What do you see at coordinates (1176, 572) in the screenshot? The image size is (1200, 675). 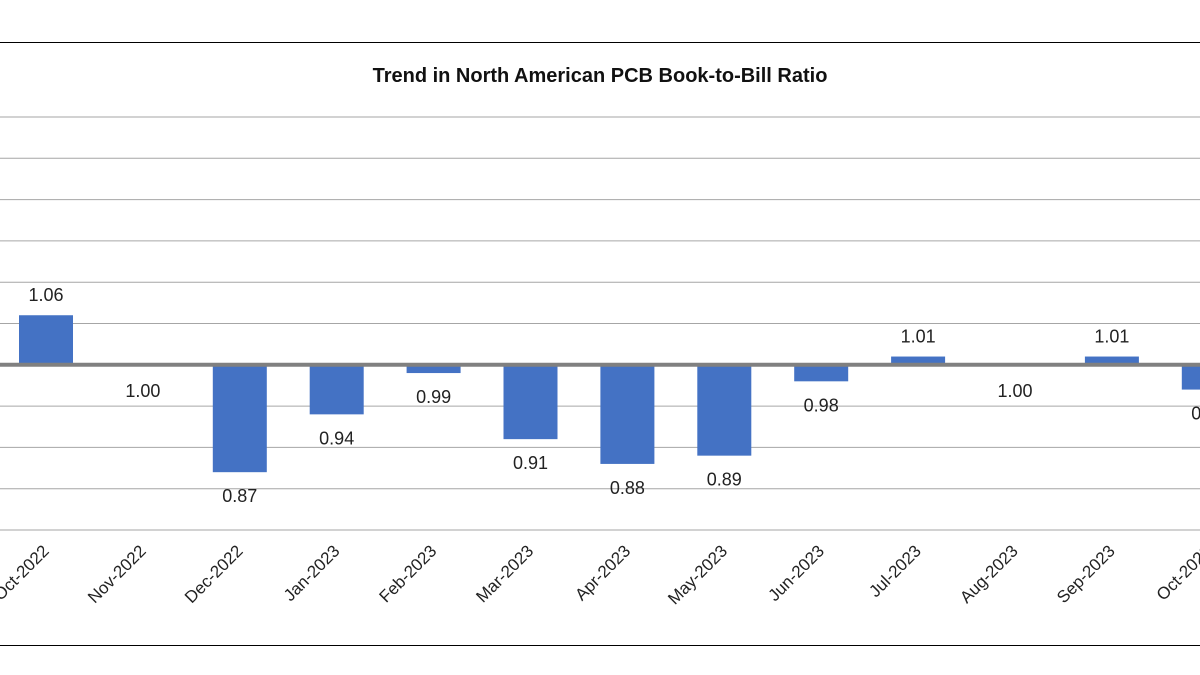 I see `x-tick-label: Oct-2023` at bounding box center [1176, 572].